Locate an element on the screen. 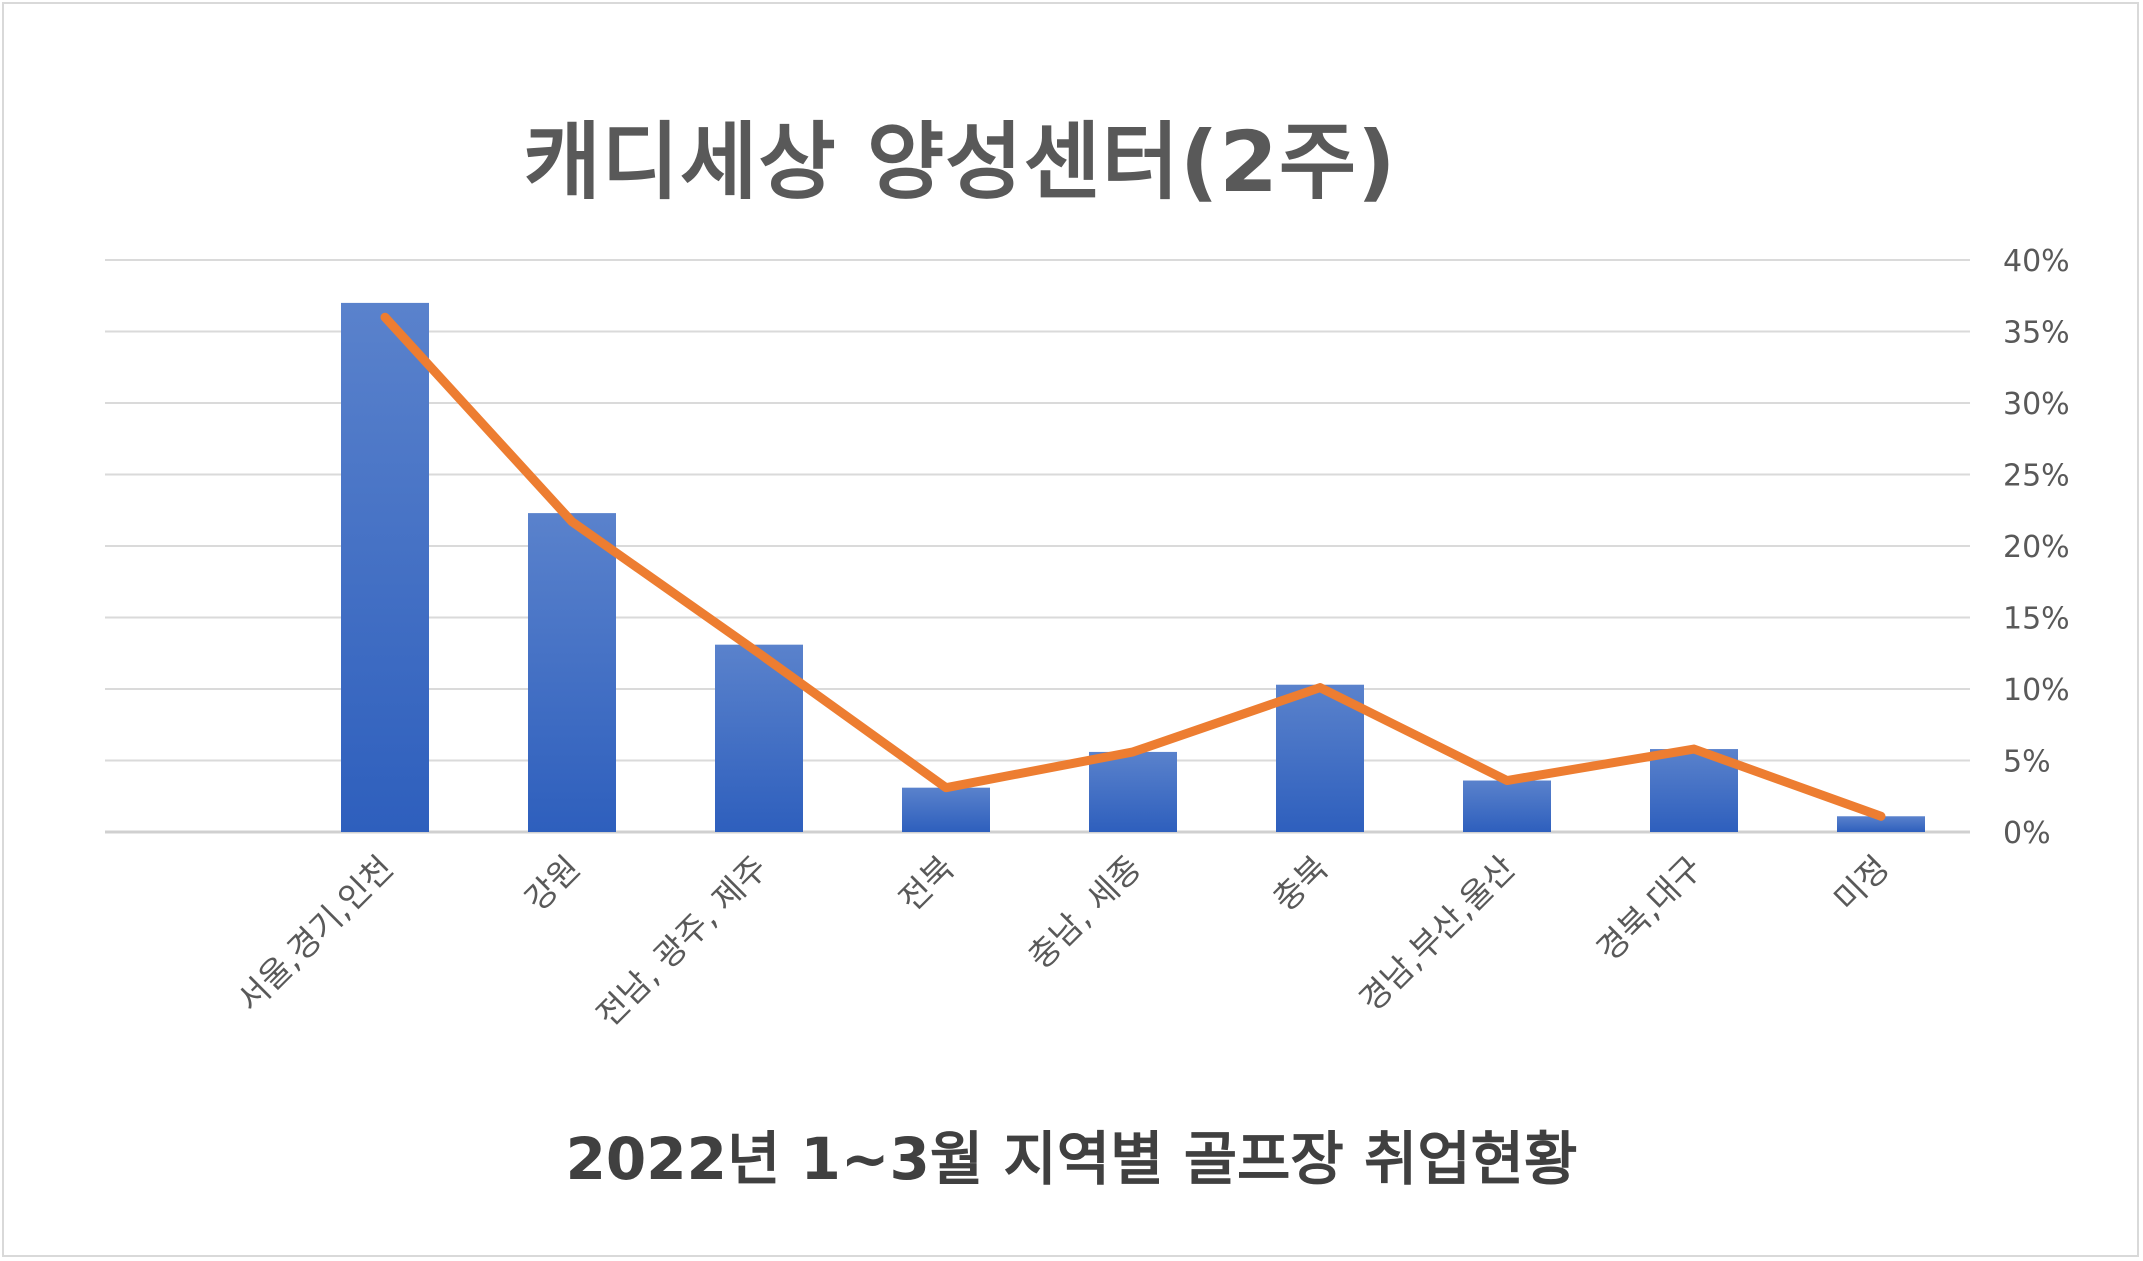 Image resolution: width=2143 pixels, height=1261 pixels. y-tick-label: 35% is located at coordinates (2036, 333).